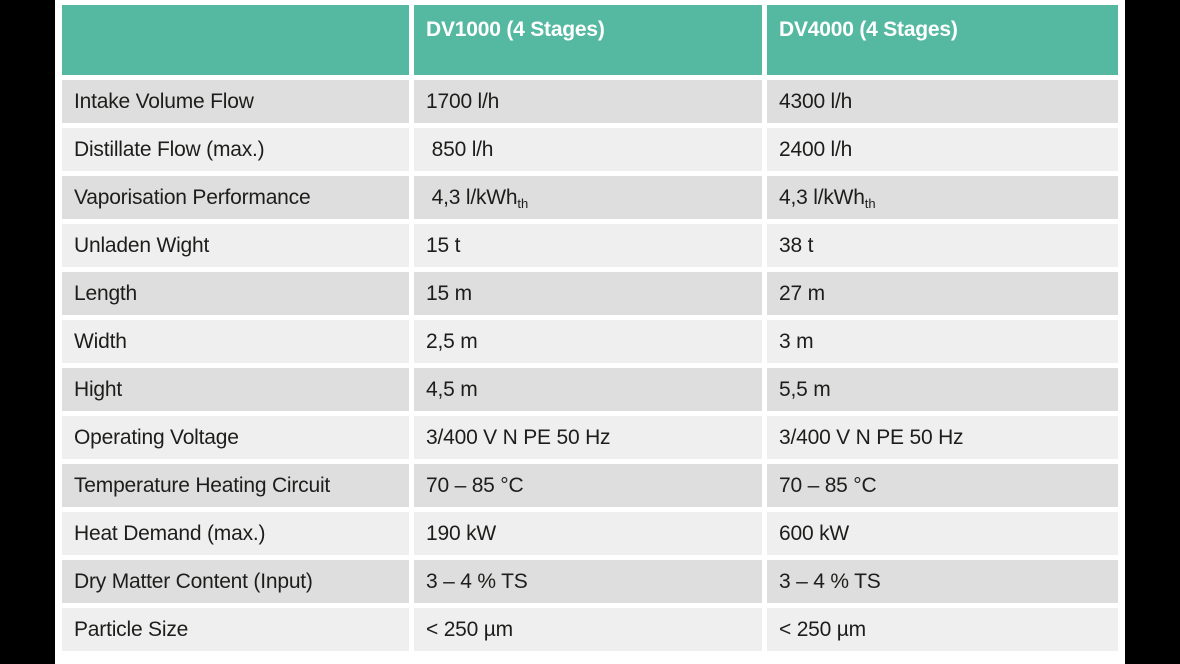 The height and width of the screenshot is (664, 1180). I want to click on row-label-cell: Particle Size, so click(235, 629).